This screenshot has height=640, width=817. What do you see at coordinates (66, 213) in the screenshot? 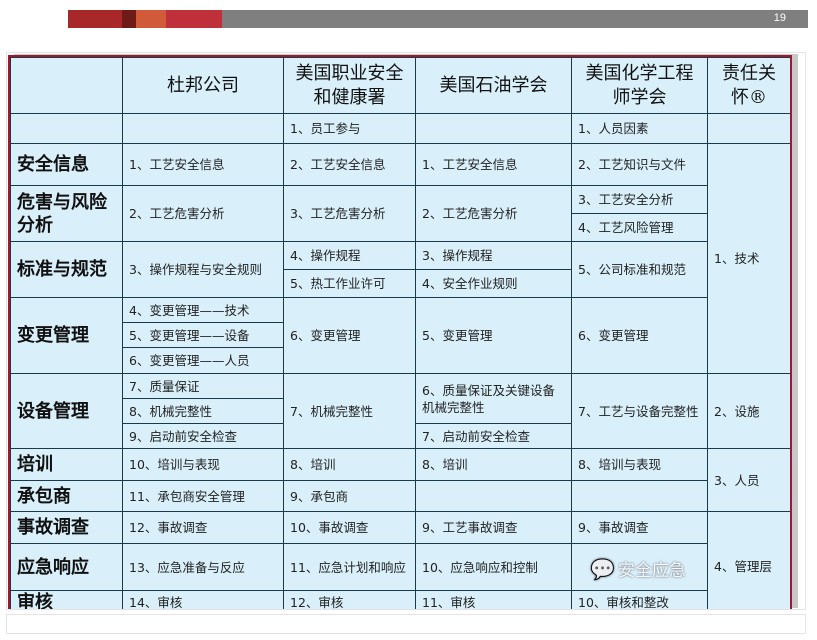
I see `category-cell: 危害与风险分析` at bounding box center [66, 213].